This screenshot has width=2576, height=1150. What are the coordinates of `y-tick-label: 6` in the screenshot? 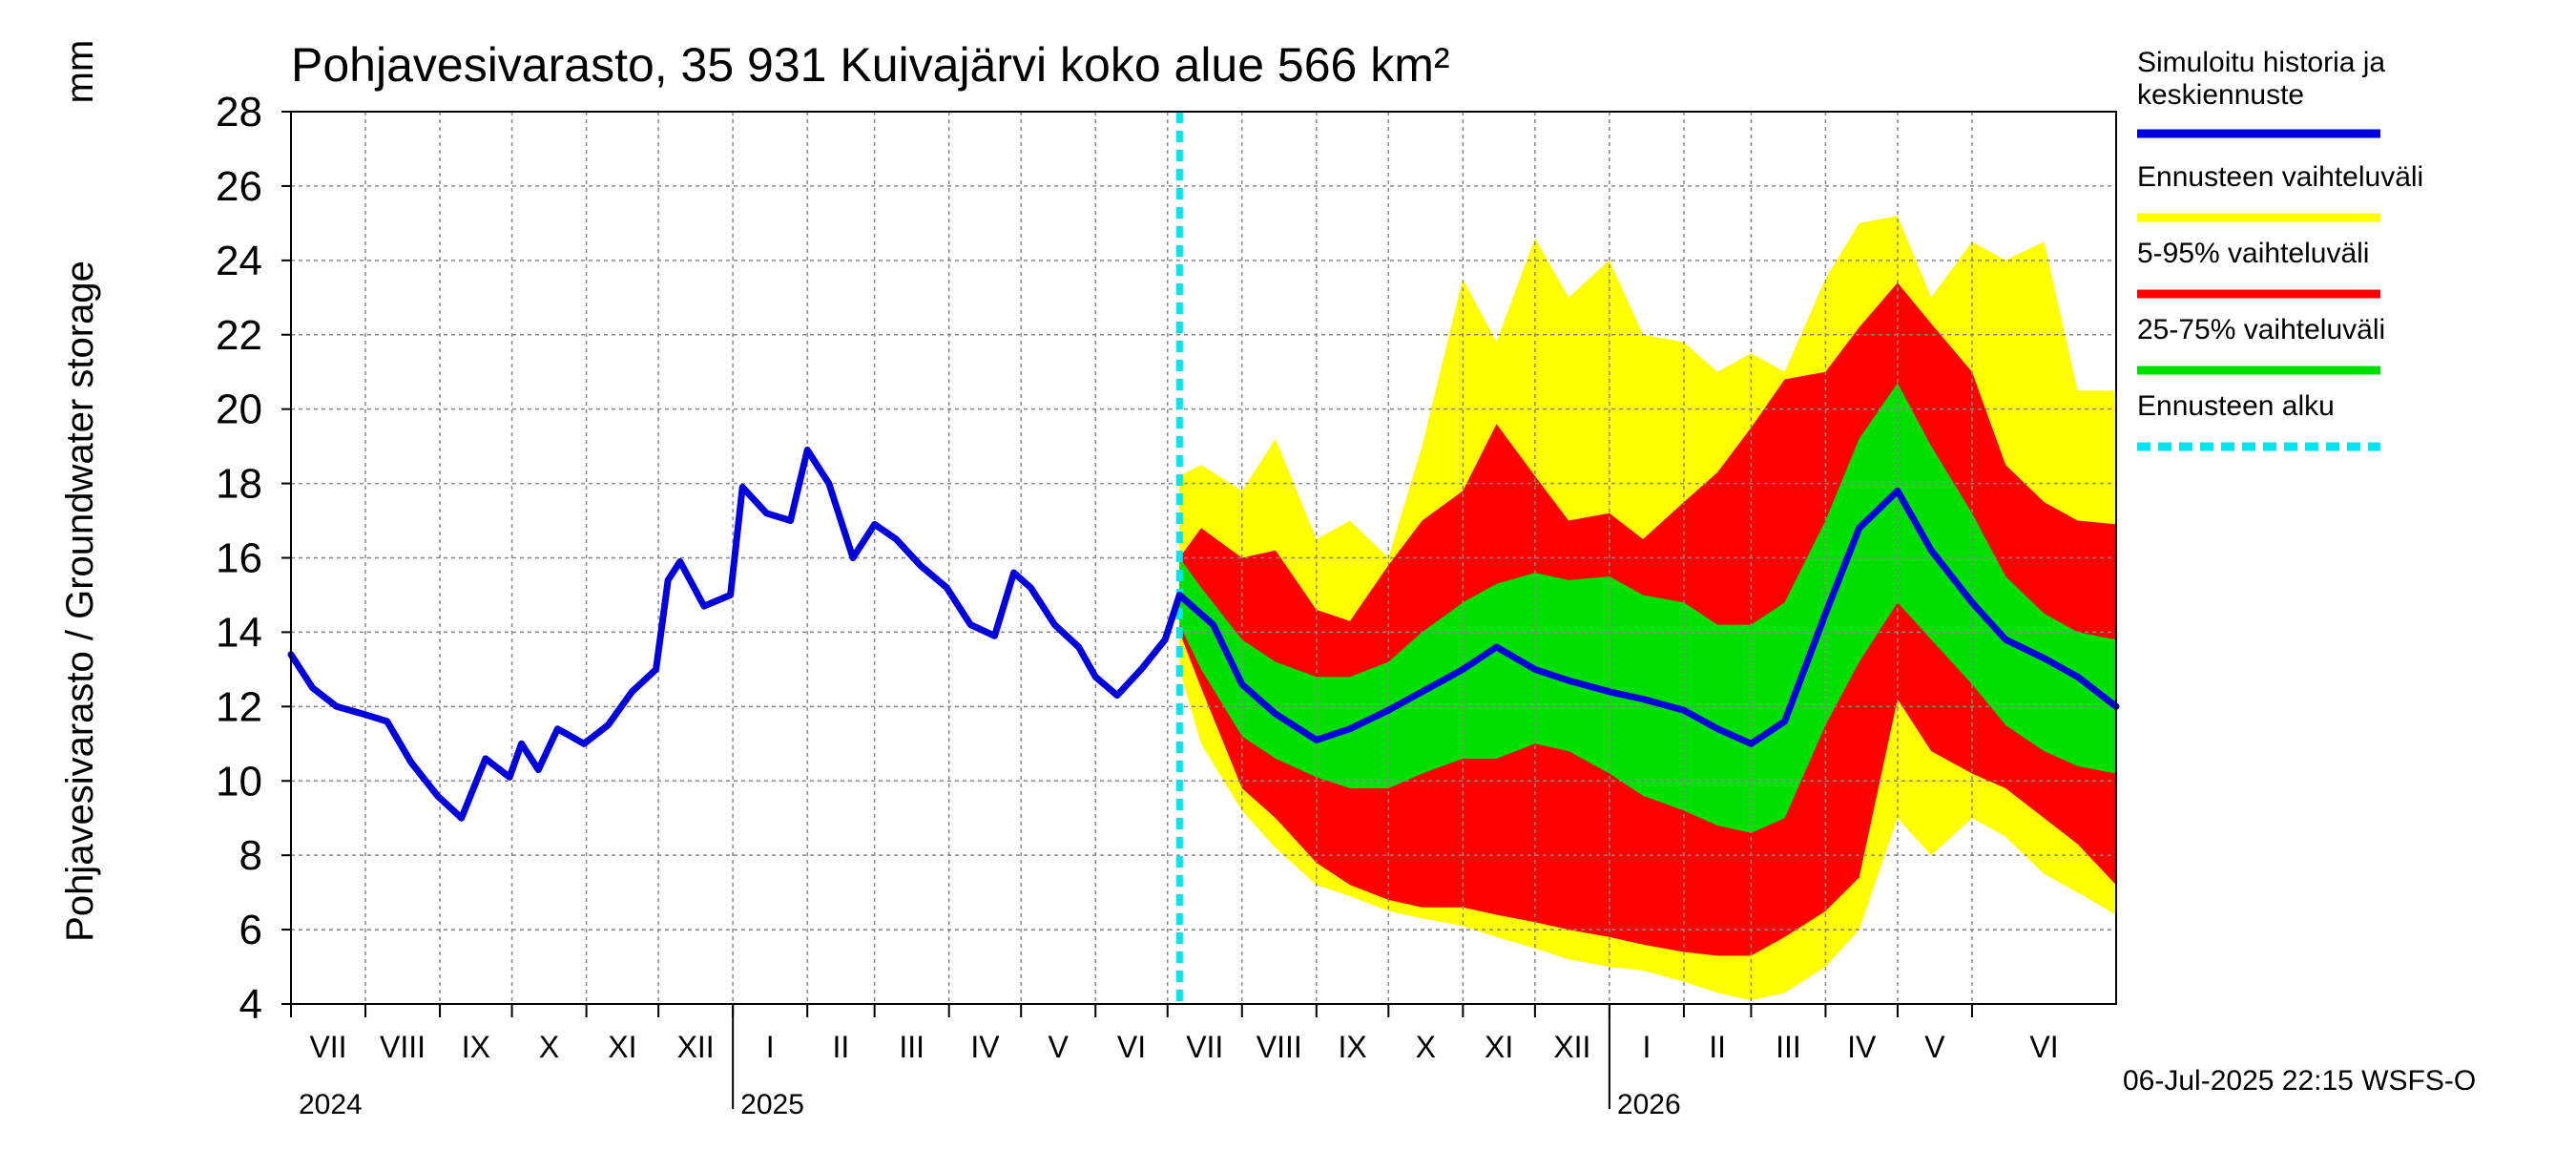 It's located at (250, 930).